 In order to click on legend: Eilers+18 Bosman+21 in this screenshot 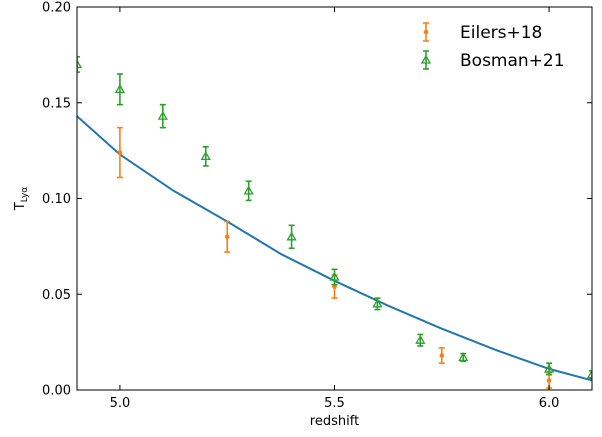, I will do `click(492, 46)`.